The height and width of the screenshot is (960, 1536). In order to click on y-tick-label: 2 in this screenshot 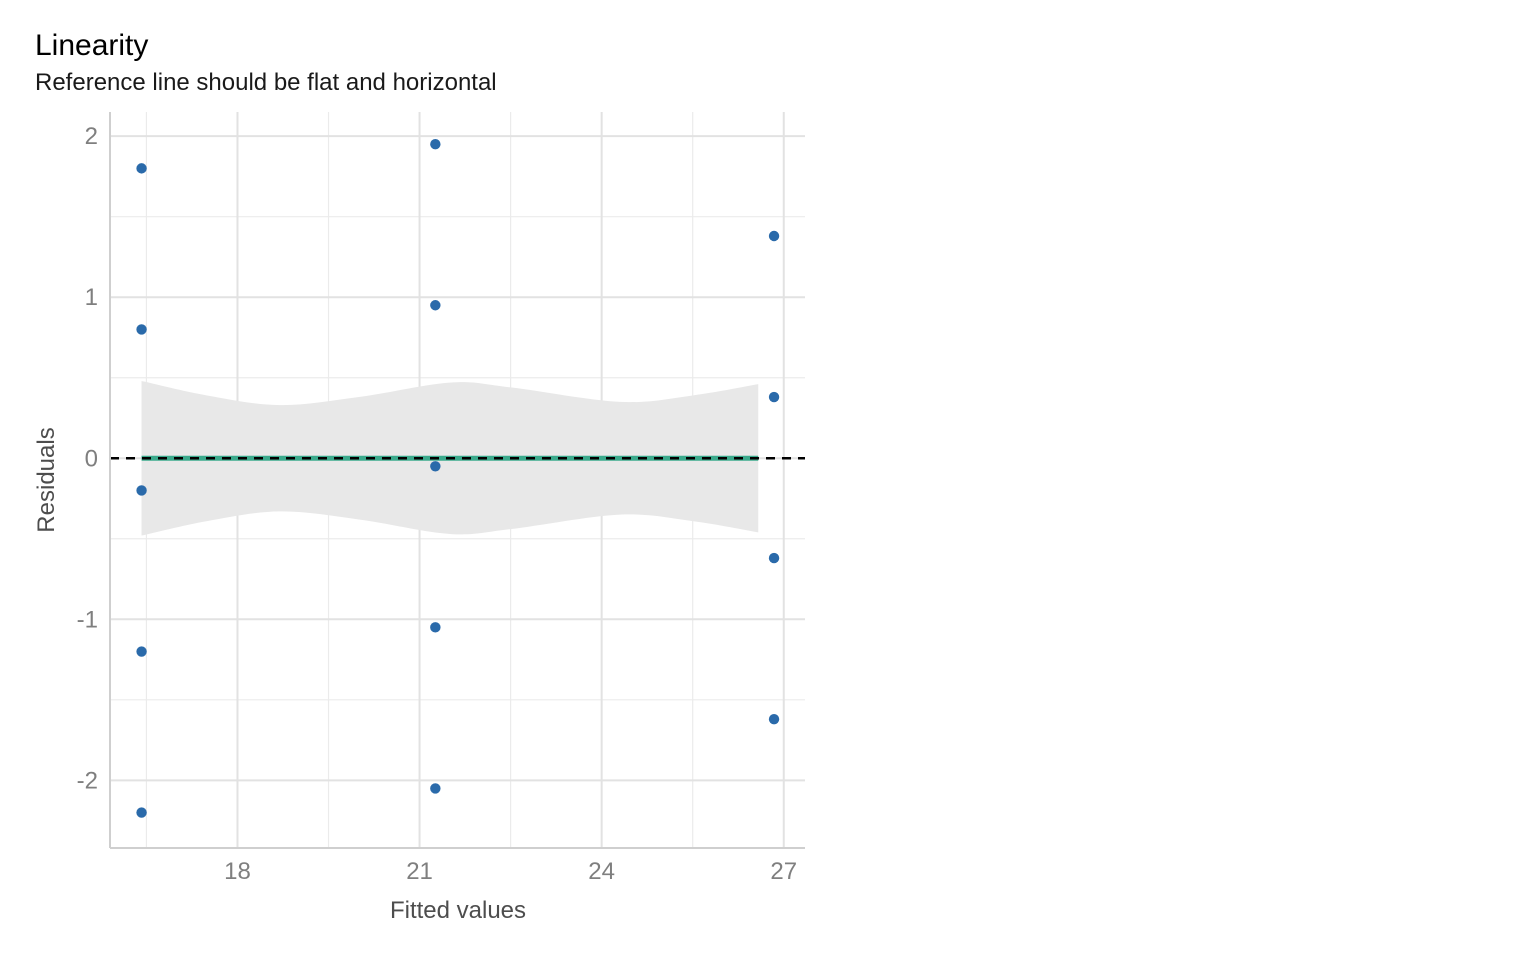, I will do `click(91, 136)`.